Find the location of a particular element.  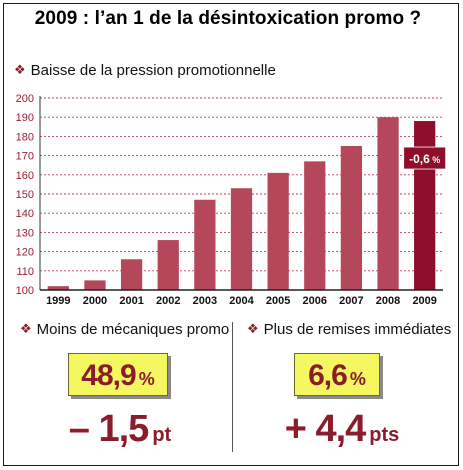

y-tick-label: 100 is located at coordinates (25, 291).